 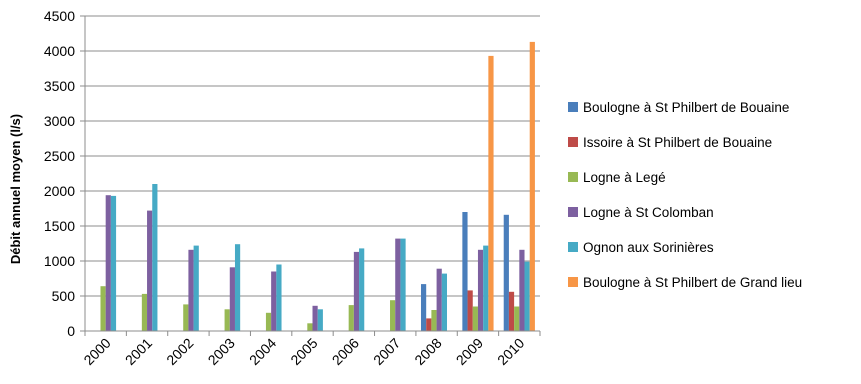 I want to click on legend-label: Issoire à St Philbert de Bouaine, so click(x=677, y=142).